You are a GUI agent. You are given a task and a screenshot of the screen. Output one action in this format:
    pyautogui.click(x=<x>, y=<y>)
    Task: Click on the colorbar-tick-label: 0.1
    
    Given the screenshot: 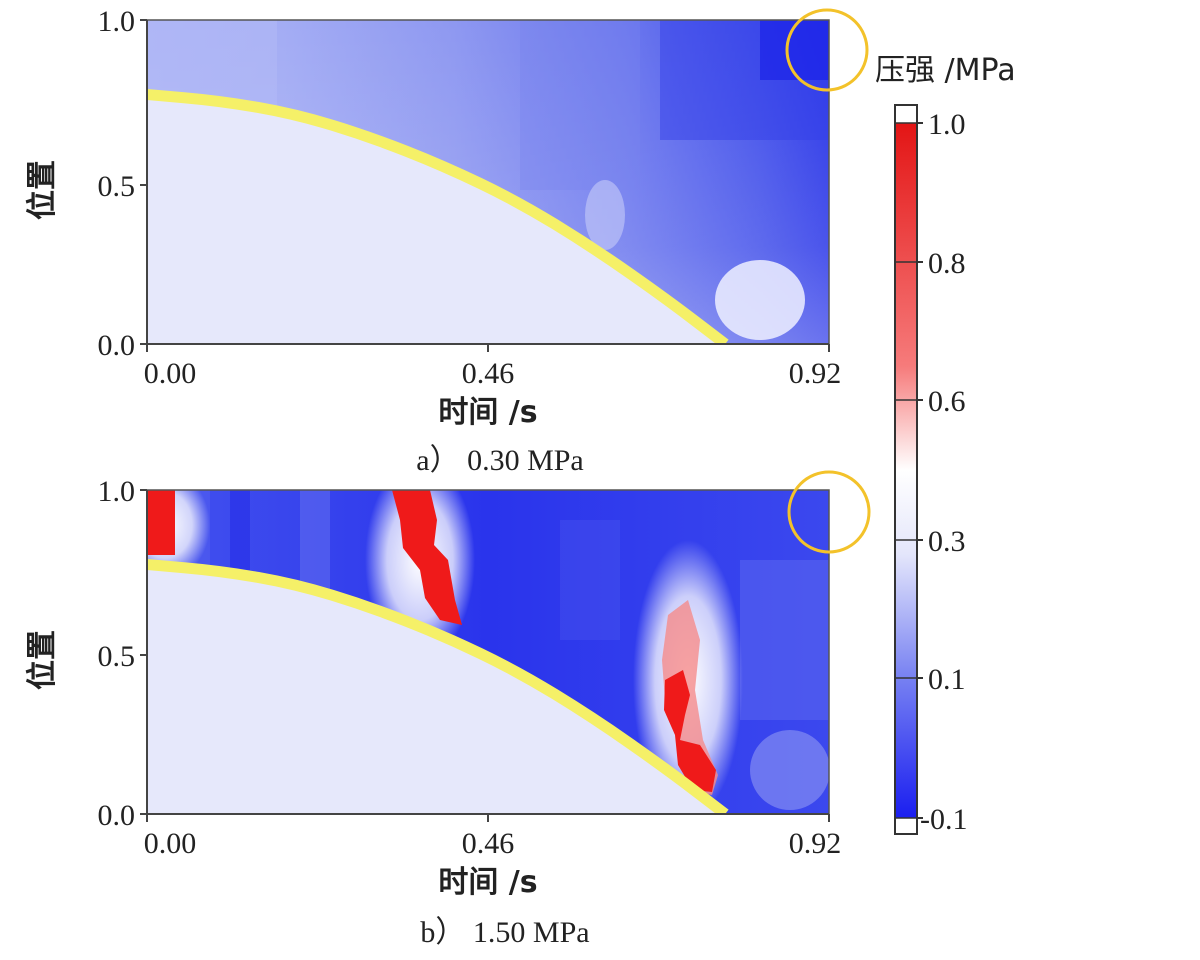 What is the action you would take?
    pyautogui.click(x=947, y=679)
    